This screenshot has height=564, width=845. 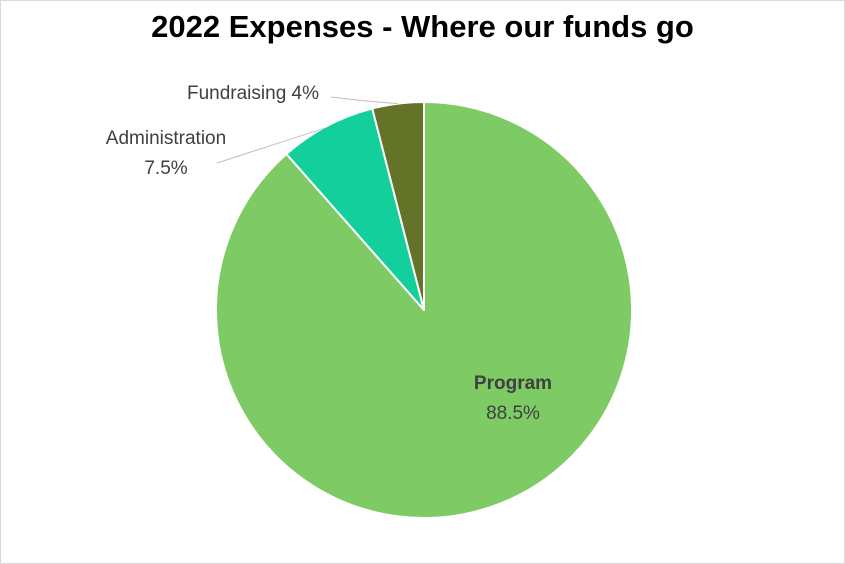 What do you see at coordinates (165, 168) in the screenshot?
I see `administration-value-label: 7.5%` at bounding box center [165, 168].